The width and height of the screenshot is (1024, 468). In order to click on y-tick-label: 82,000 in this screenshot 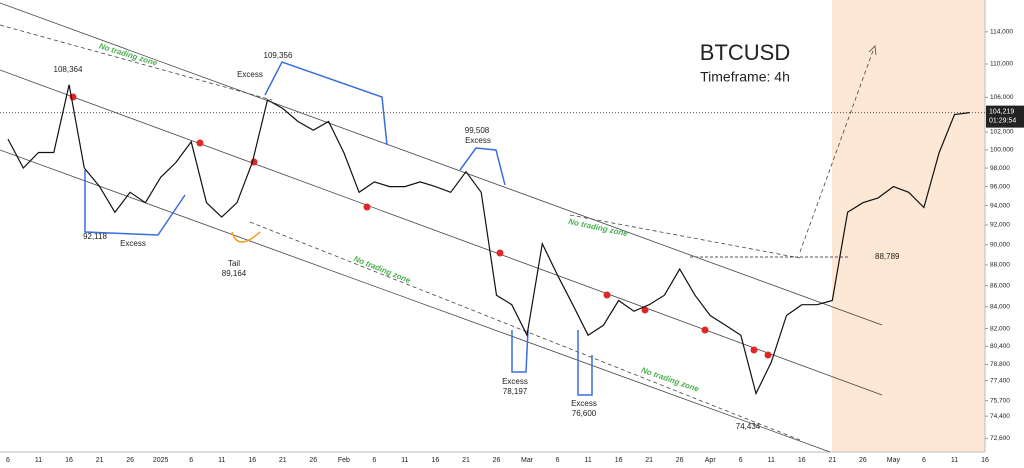, I will do `click(1000, 328)`.